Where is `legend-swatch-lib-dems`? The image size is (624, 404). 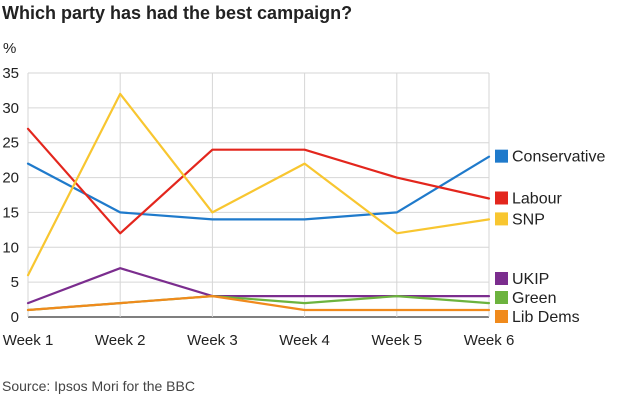 legend-swatch-lib-dems is located at coordinates (501, 316).